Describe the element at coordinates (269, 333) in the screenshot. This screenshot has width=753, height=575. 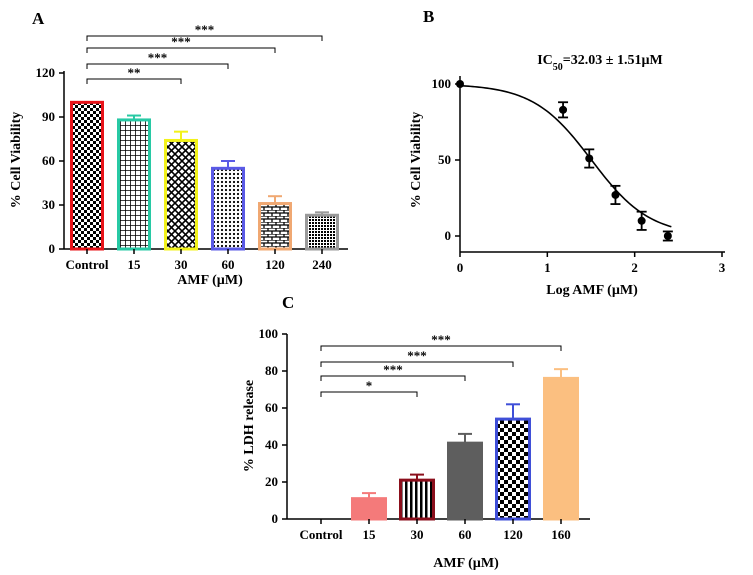
I see `c-y-tick-label: 100` at that location.